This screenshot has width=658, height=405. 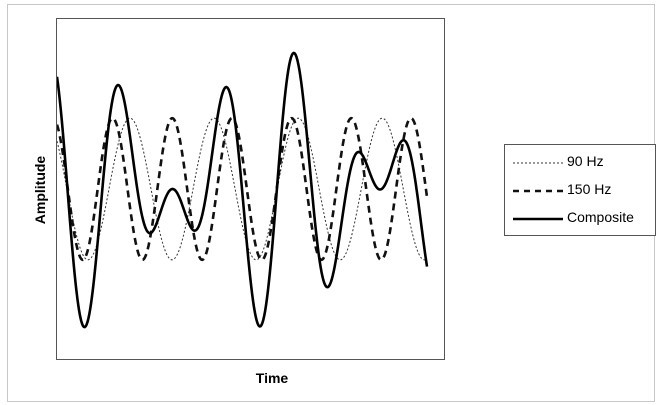 What do you see at coordinates (40, 190) in the screenshot?
I see `y-axis-label: Amplitude` at bounding box center [40, 190].